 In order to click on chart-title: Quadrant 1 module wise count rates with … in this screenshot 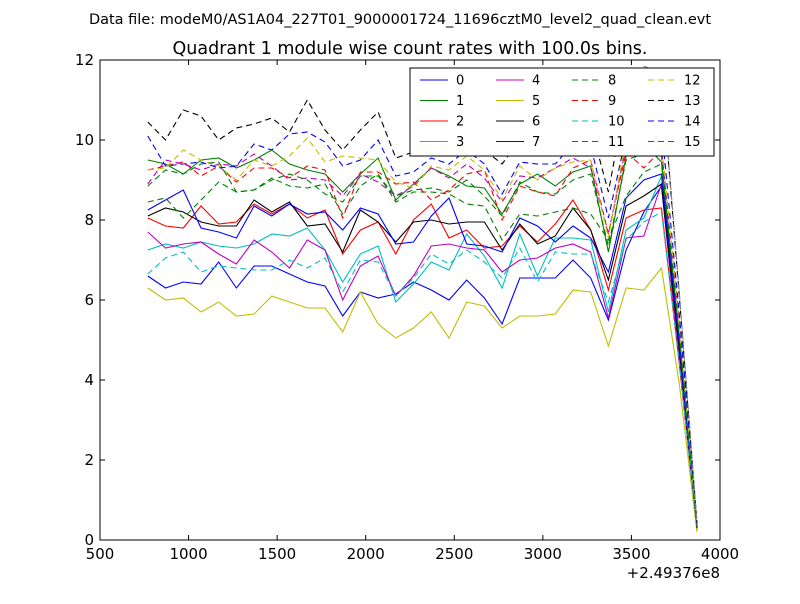, I will do `click(410, 49)`.